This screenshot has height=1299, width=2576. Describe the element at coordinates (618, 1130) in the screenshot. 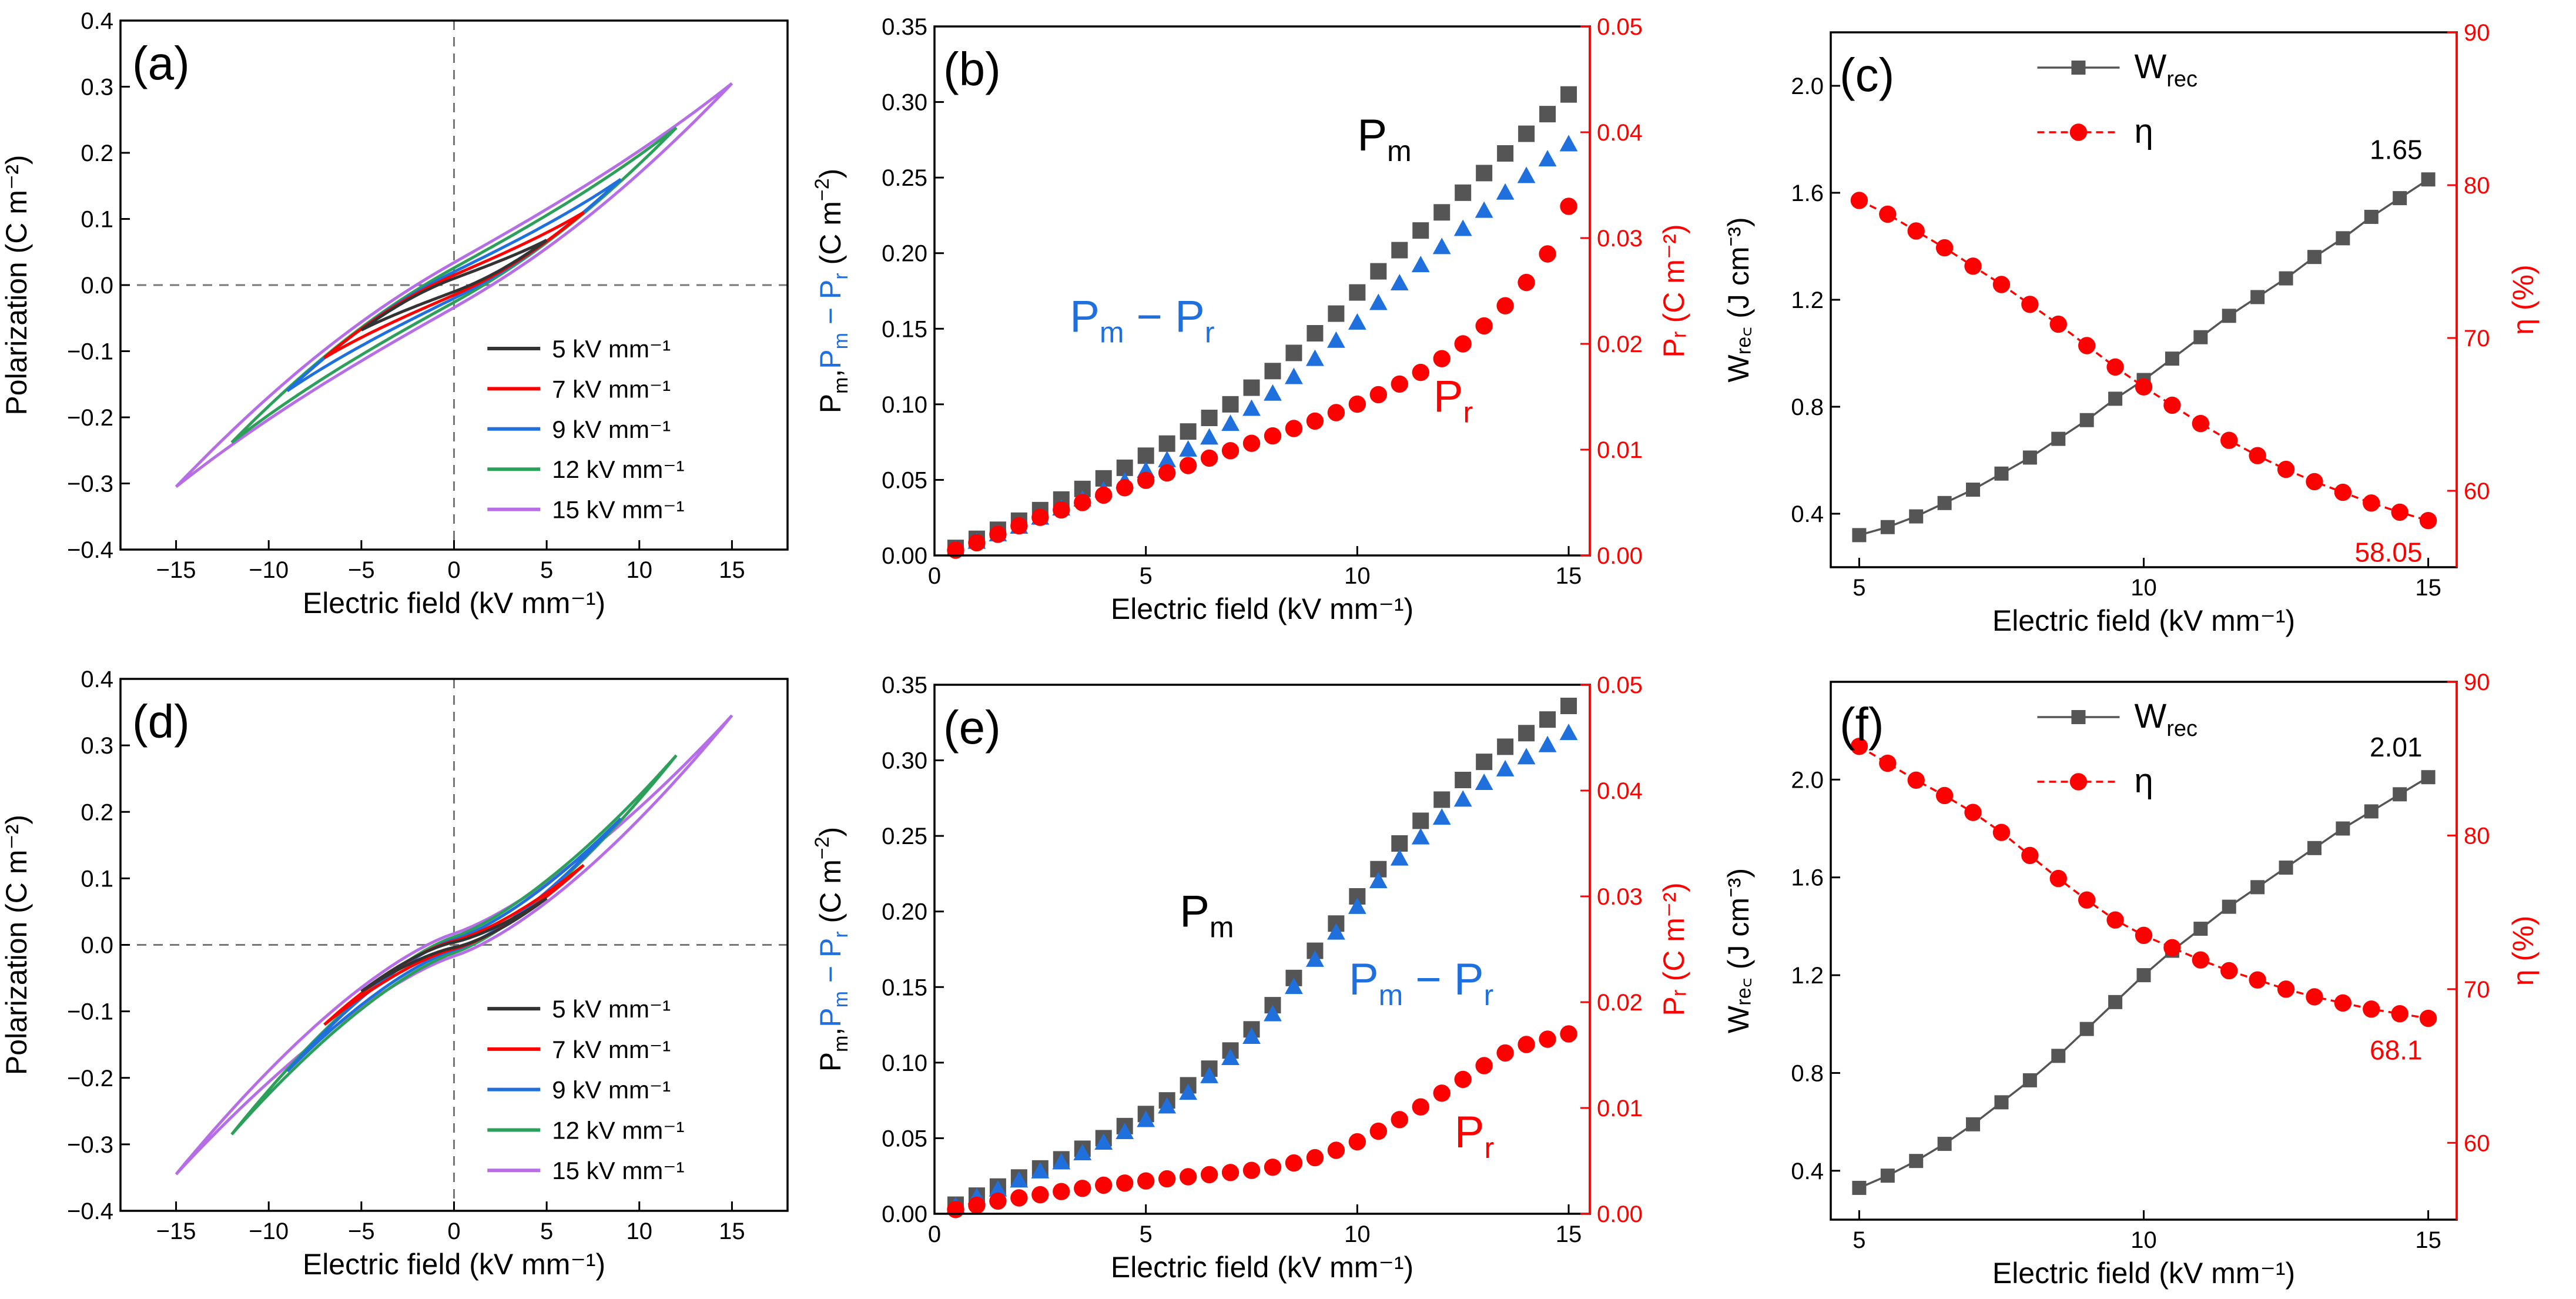

I see `legend-label: 12 kV mm⁻¹` at that location.